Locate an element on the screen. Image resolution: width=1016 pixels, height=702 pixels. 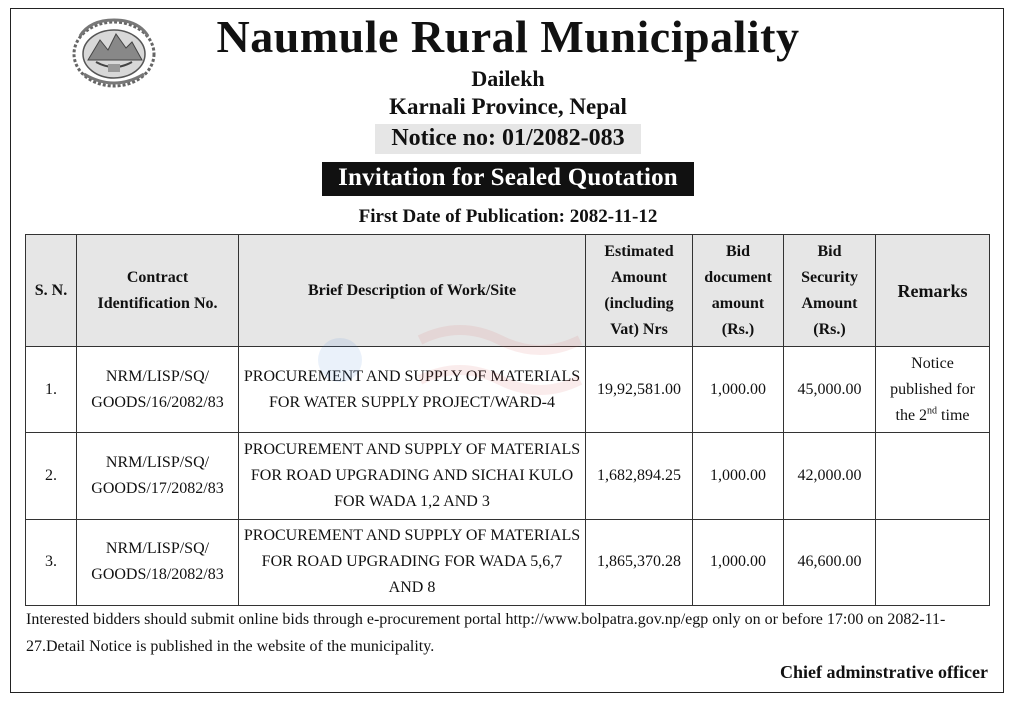
row-sn: 1. is located at coordinates (51, 389).